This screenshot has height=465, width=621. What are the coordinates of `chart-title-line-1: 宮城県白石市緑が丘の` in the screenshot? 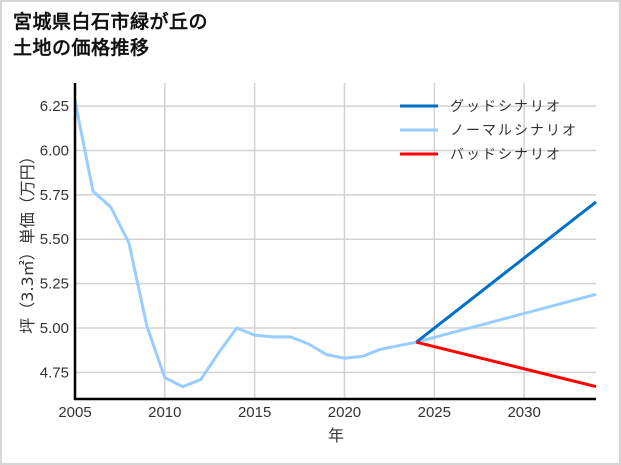 It's located at (111, 22).